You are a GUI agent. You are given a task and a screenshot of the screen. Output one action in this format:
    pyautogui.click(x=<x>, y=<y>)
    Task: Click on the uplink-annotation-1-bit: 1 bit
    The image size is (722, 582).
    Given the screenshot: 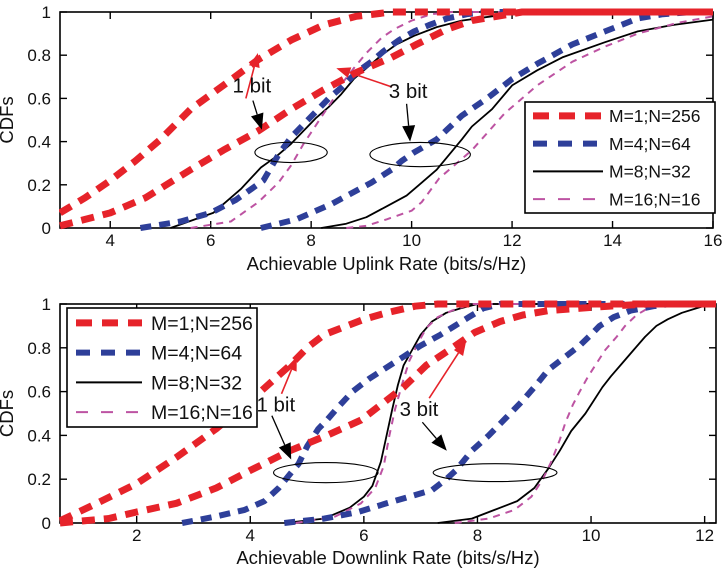 What is the action you would take?
    pyautogui.click(x=252, y=85)
    